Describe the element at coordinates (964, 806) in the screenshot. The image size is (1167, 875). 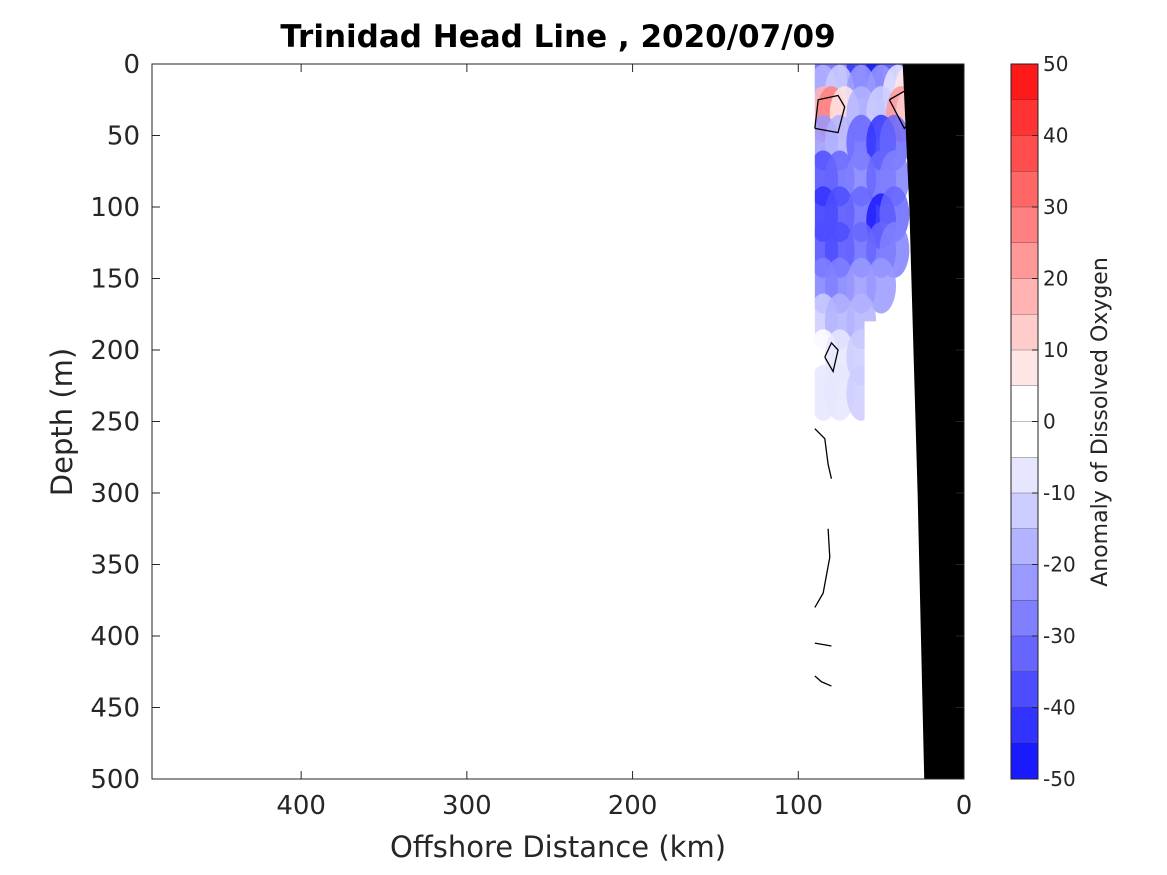
I see `x-tick-label: 0` at that location.